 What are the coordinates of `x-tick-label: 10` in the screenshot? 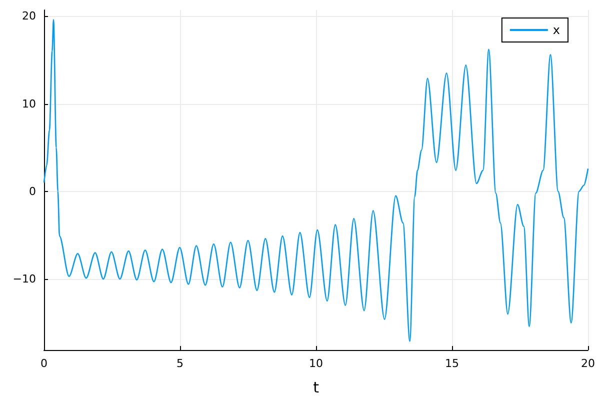 It's located at (316, 363).